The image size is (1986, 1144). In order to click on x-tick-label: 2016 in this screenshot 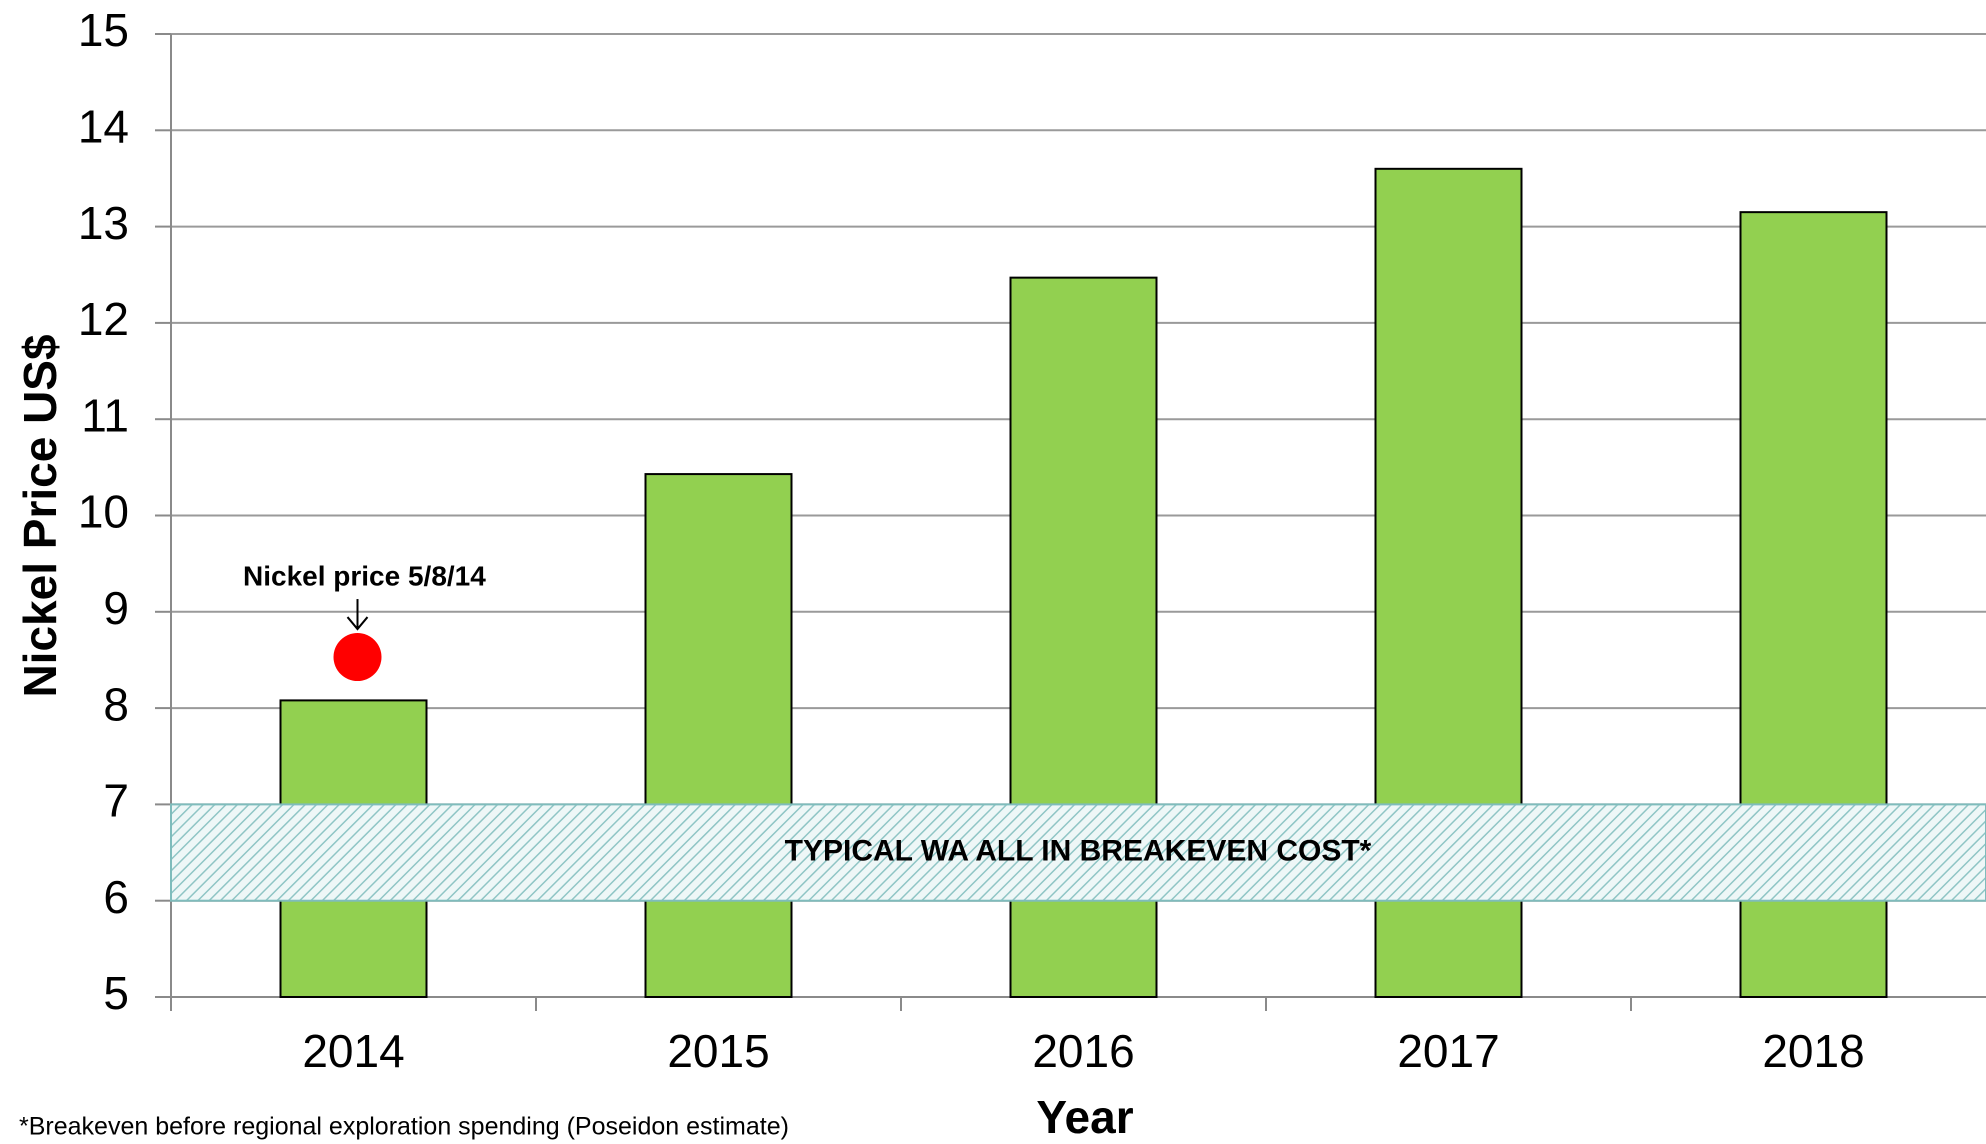, I will do `click(1083, 1051)`.